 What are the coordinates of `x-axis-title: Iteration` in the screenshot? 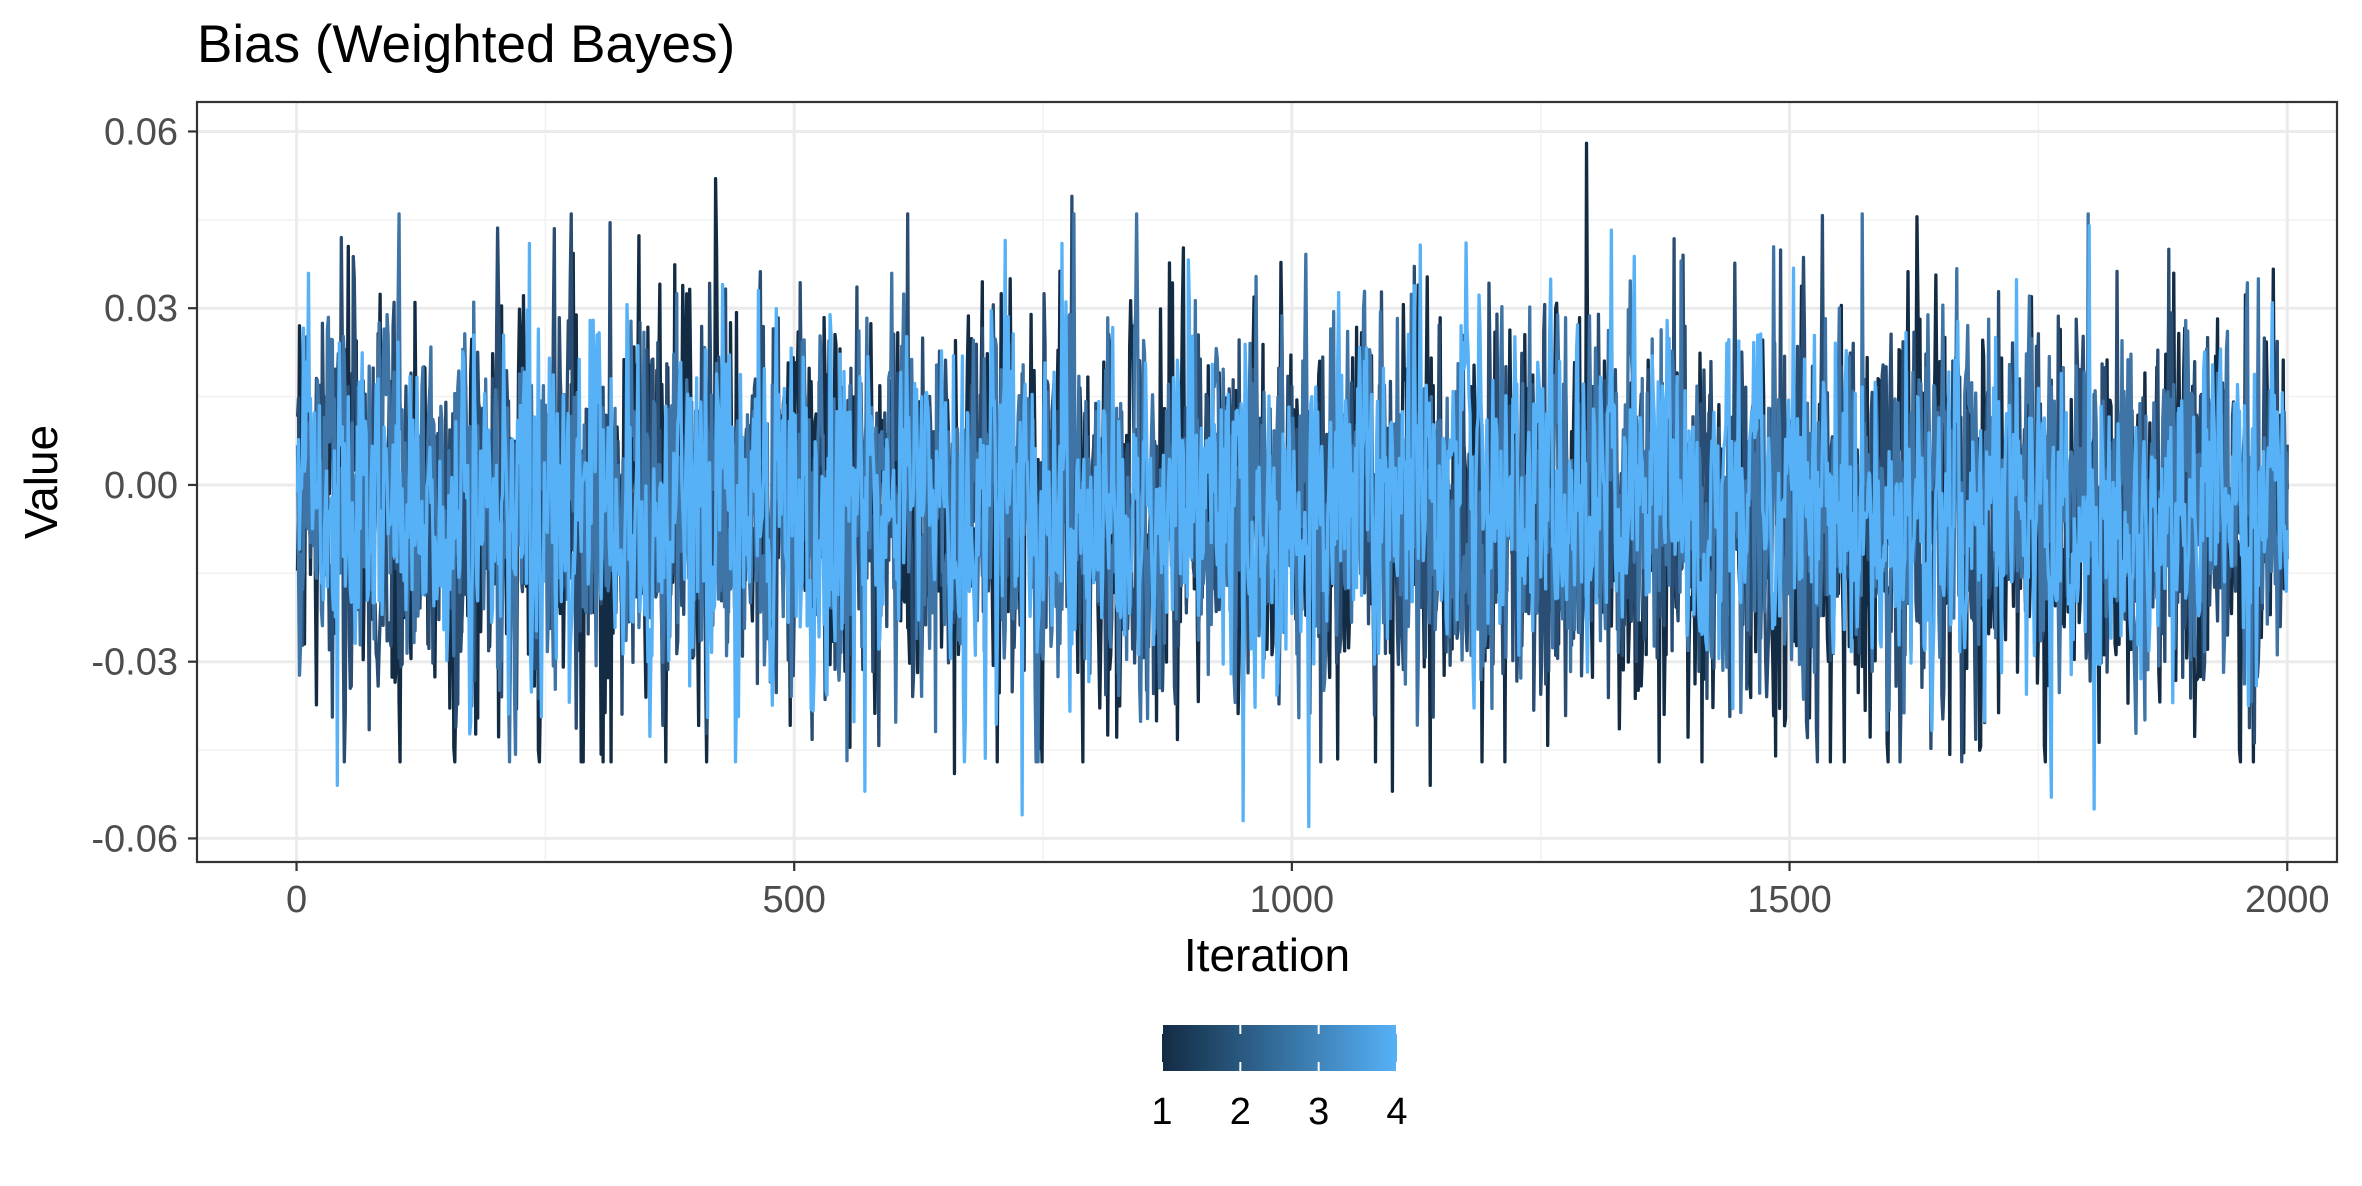 It's located at (1267, 955).